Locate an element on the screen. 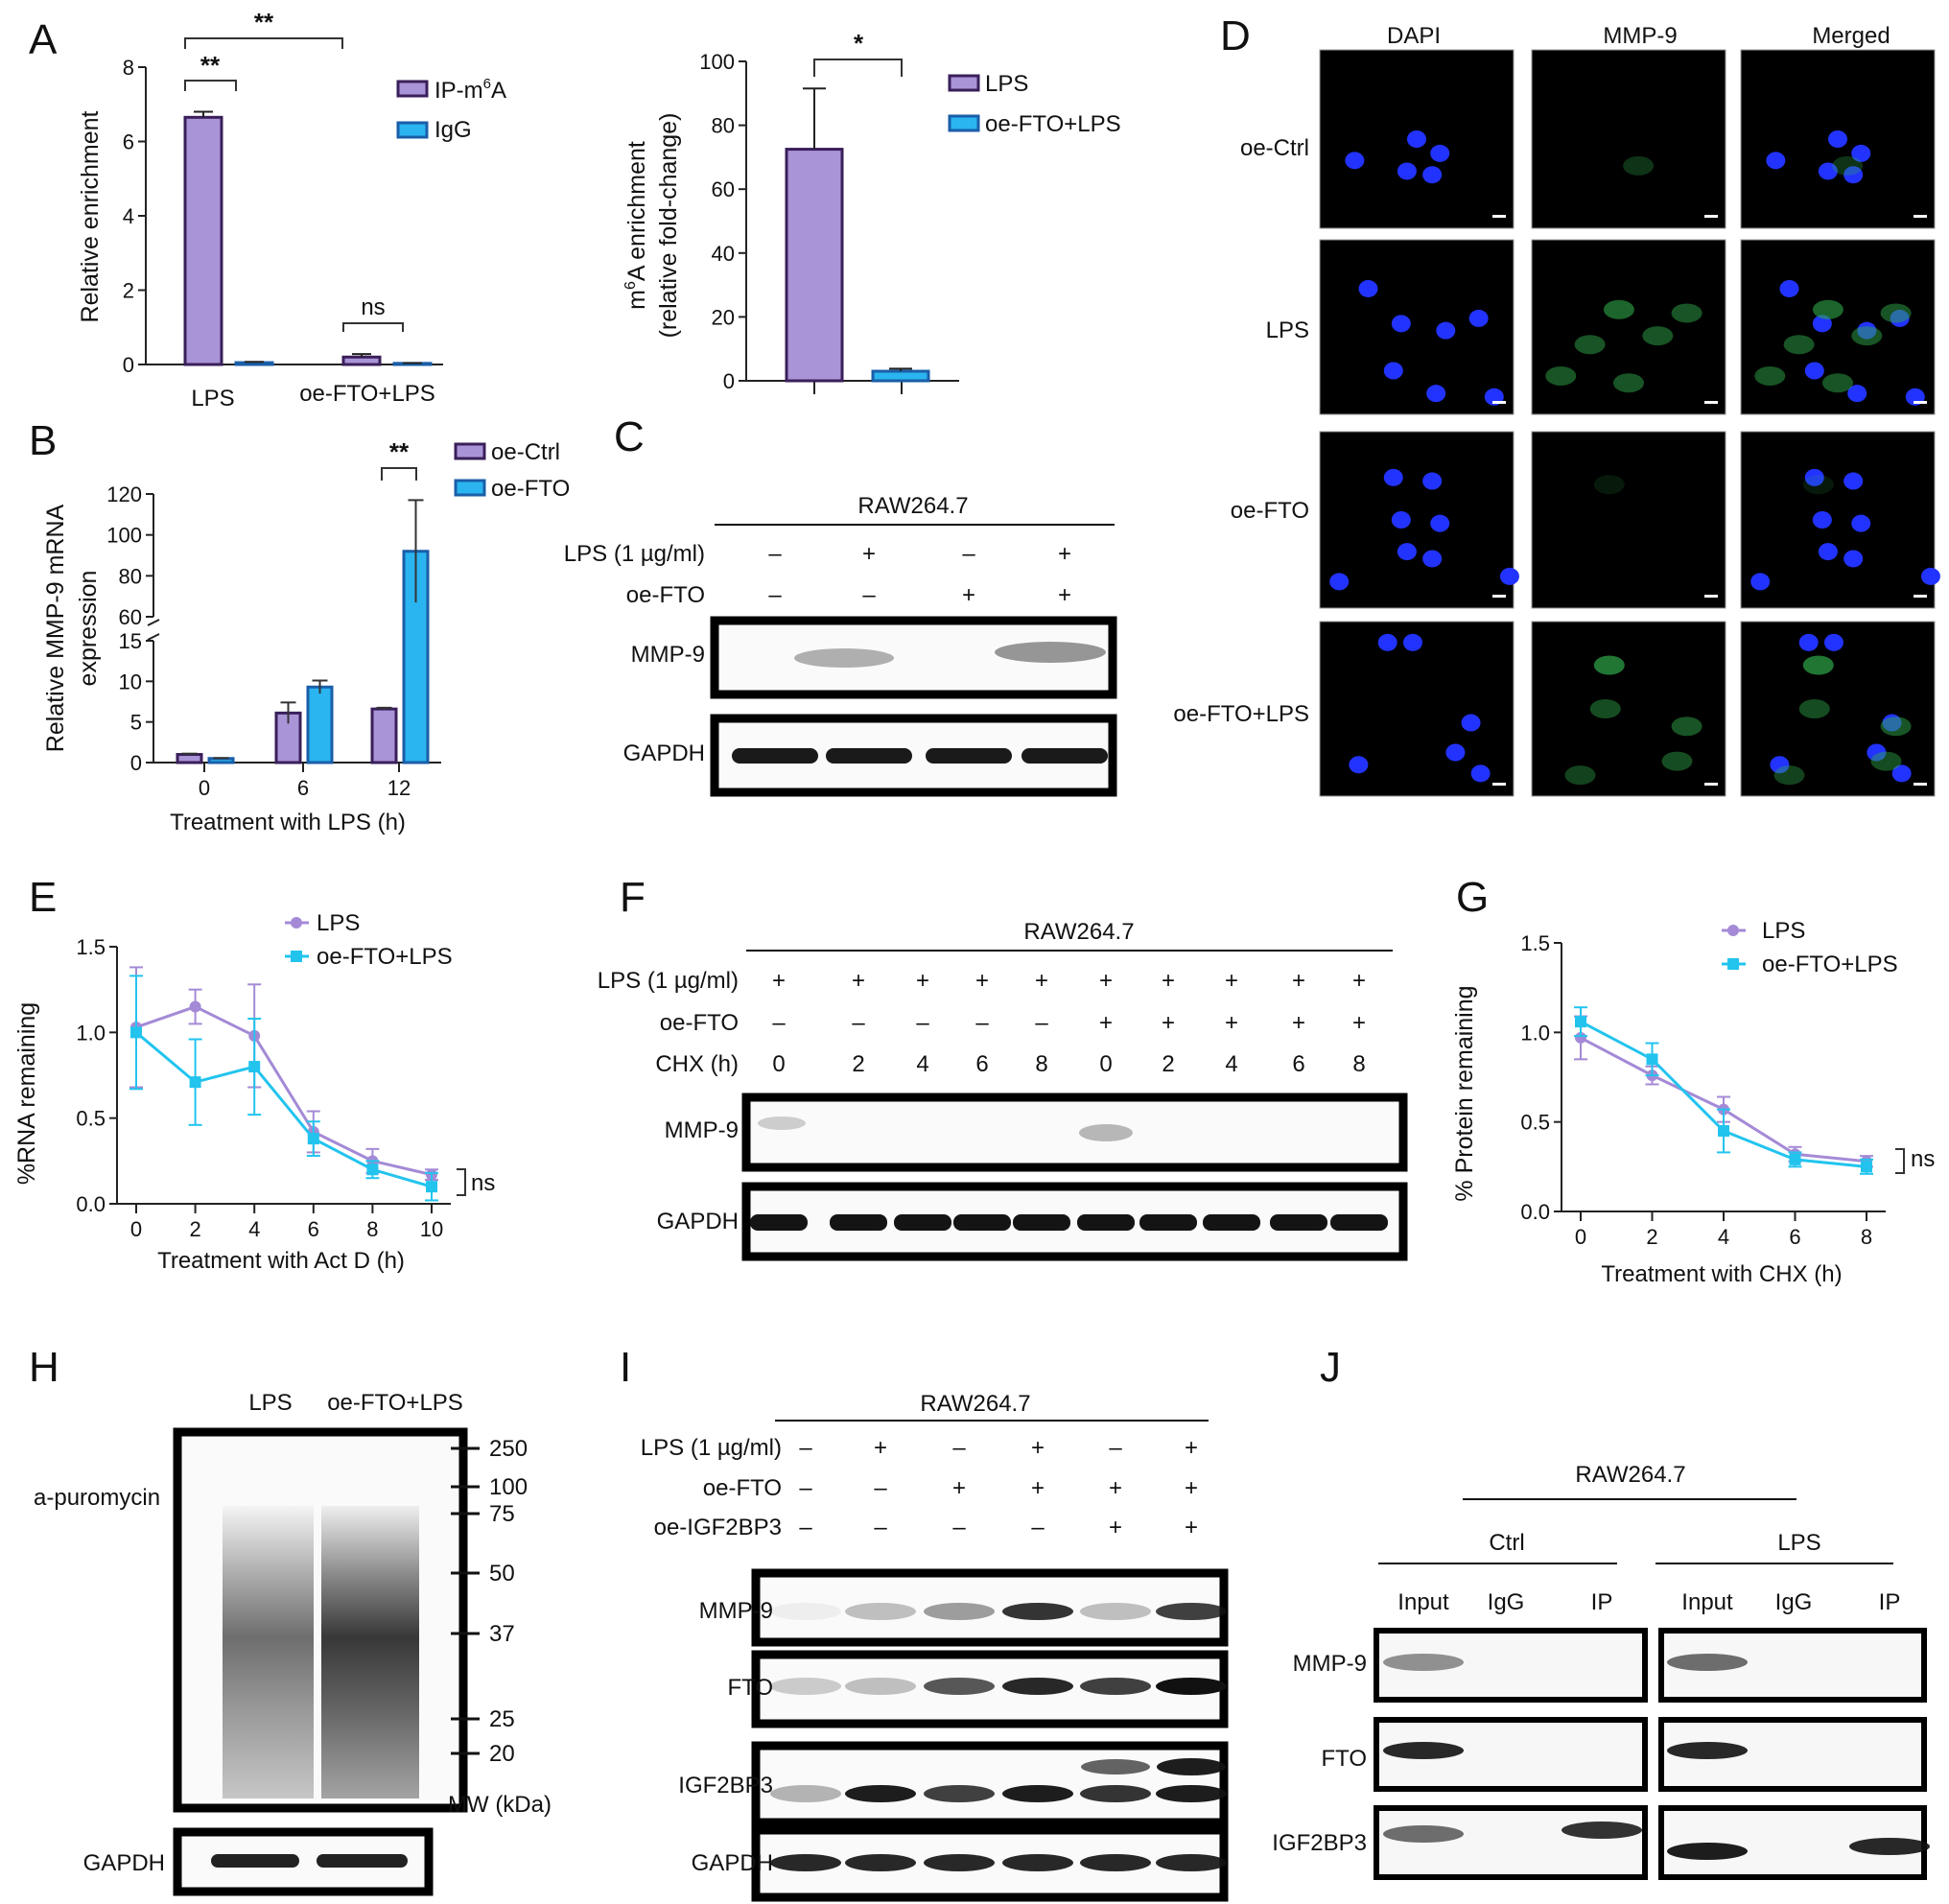 This screenshot has height=1904, width=1949. i-band-label-mmp9: MMP-9 is located at coordinates (736, 1611).